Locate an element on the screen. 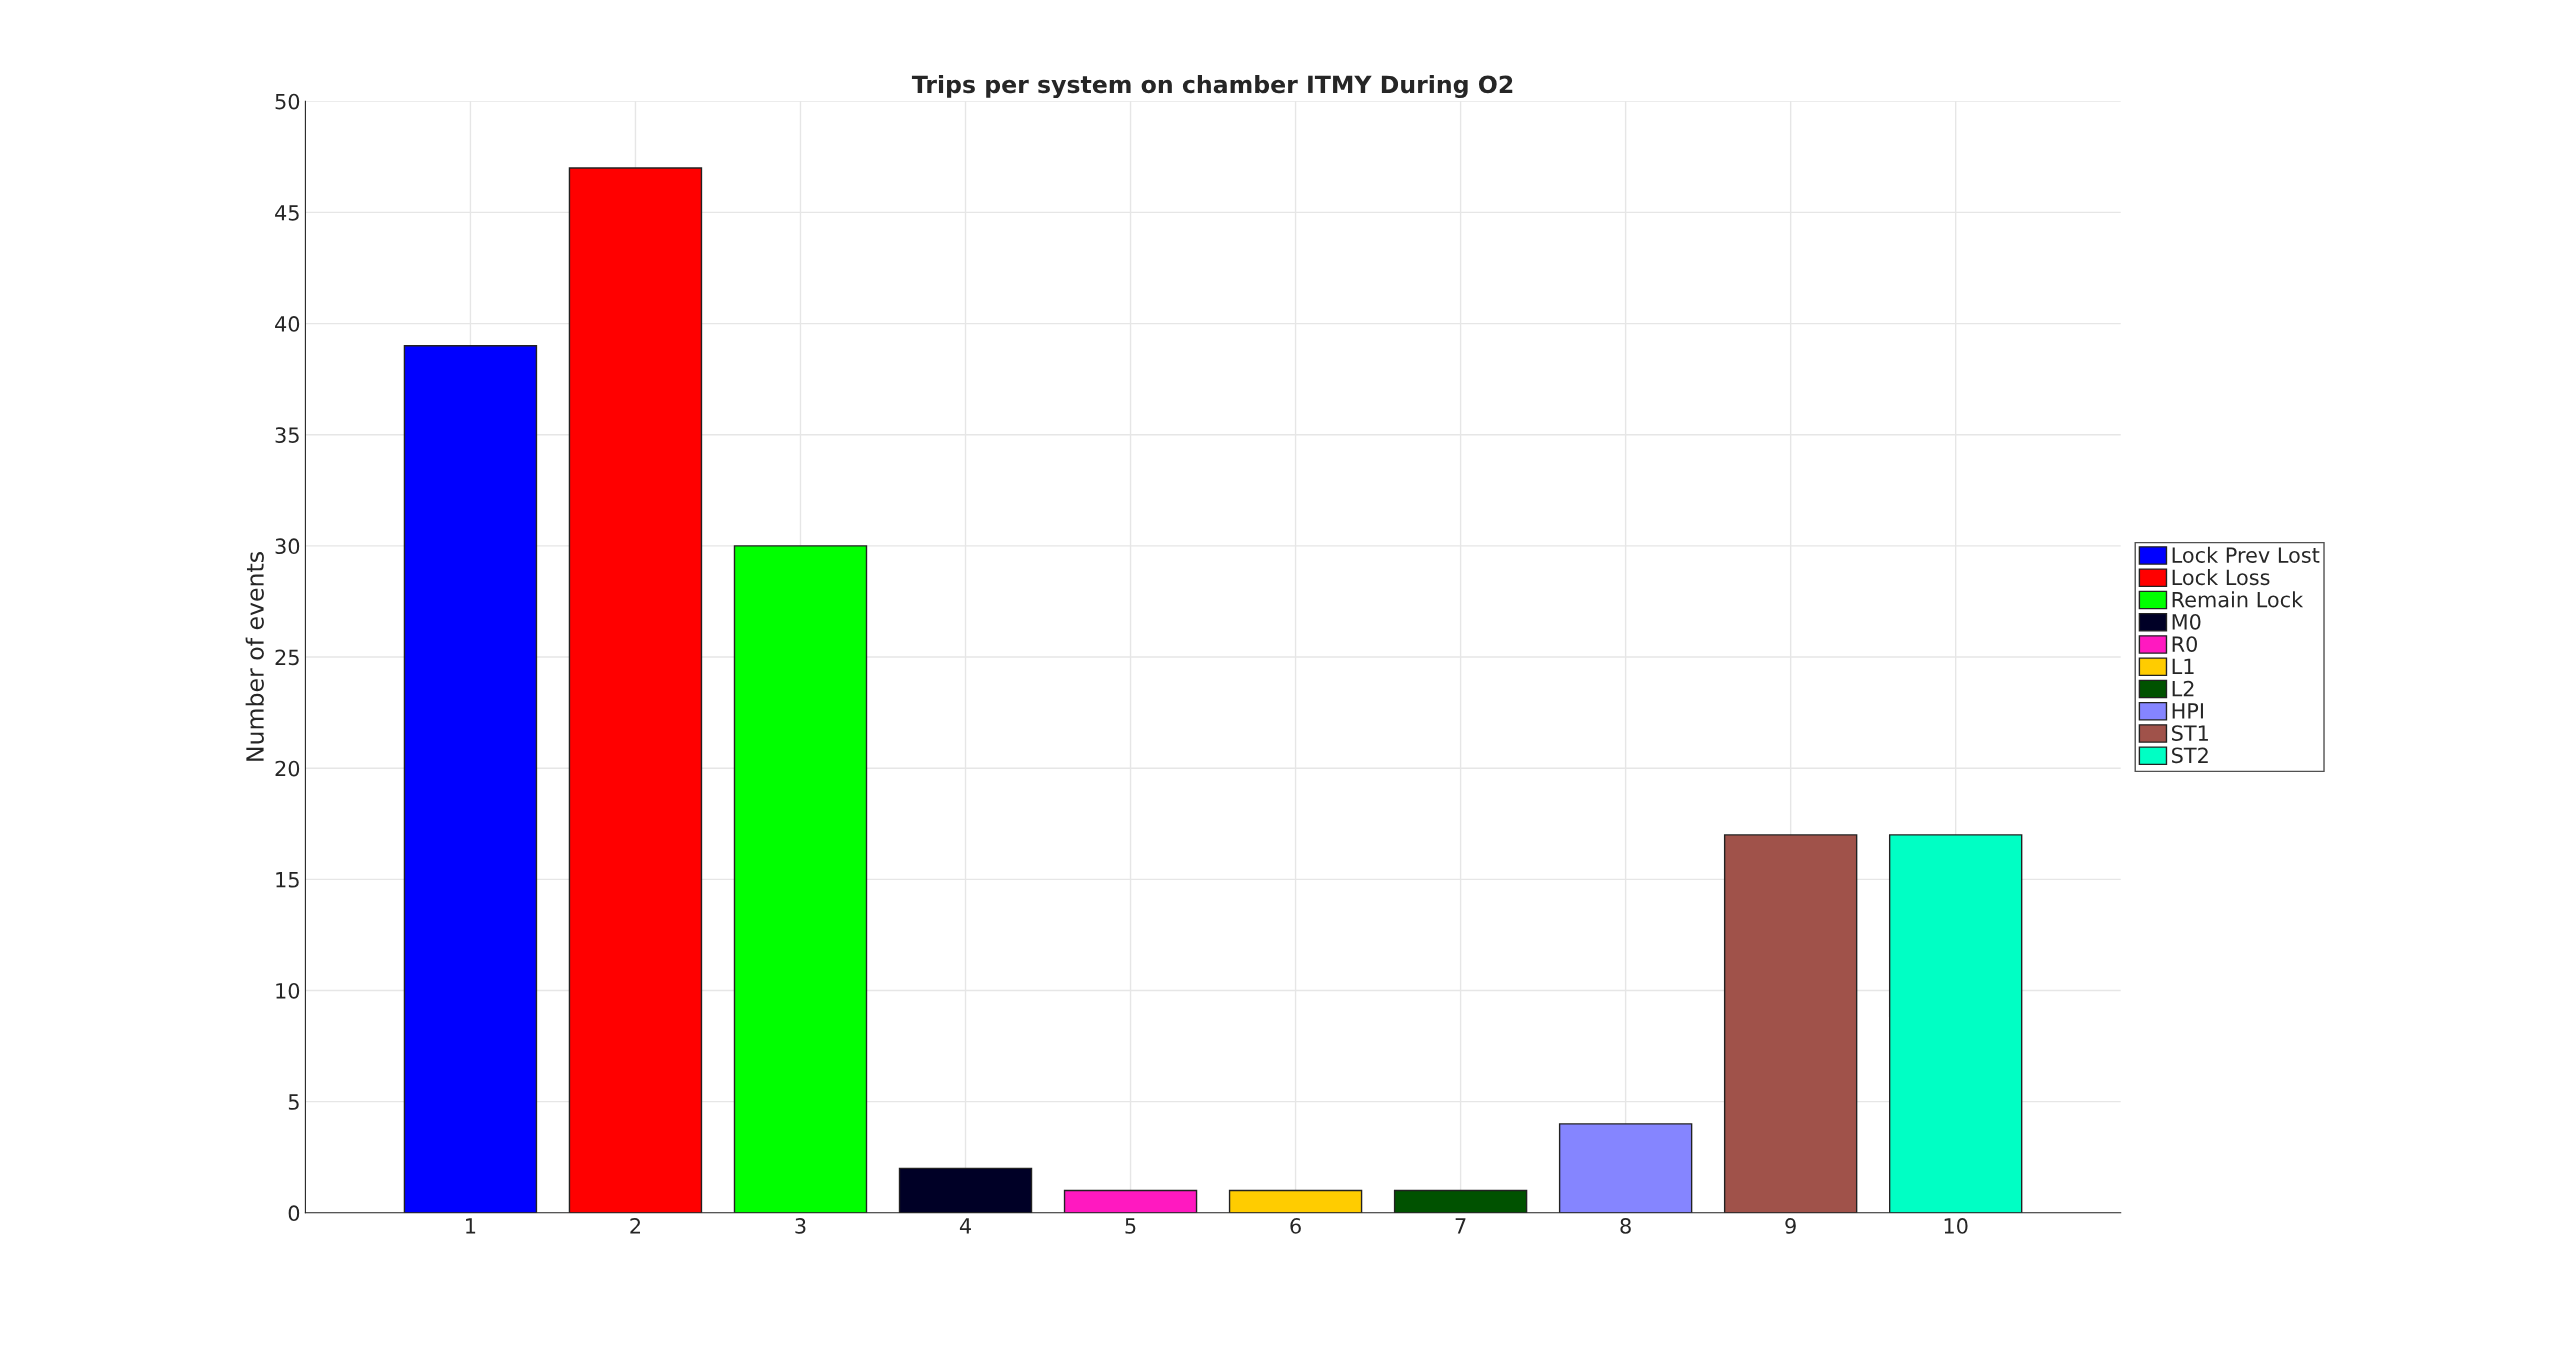 Image resolution: width=2560 pixels, height=1363 pixels. y-tick-label: 5 is located at coordinates (293, 1102).